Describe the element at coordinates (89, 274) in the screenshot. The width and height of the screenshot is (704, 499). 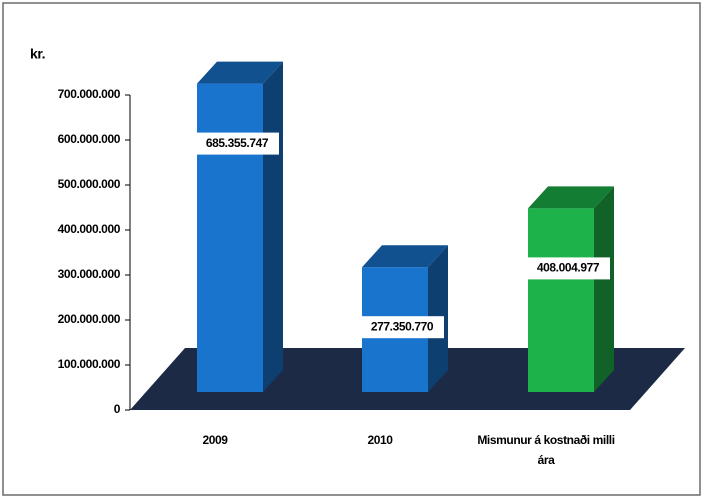
I see `y-tick-label: 300.000.000` at that location.